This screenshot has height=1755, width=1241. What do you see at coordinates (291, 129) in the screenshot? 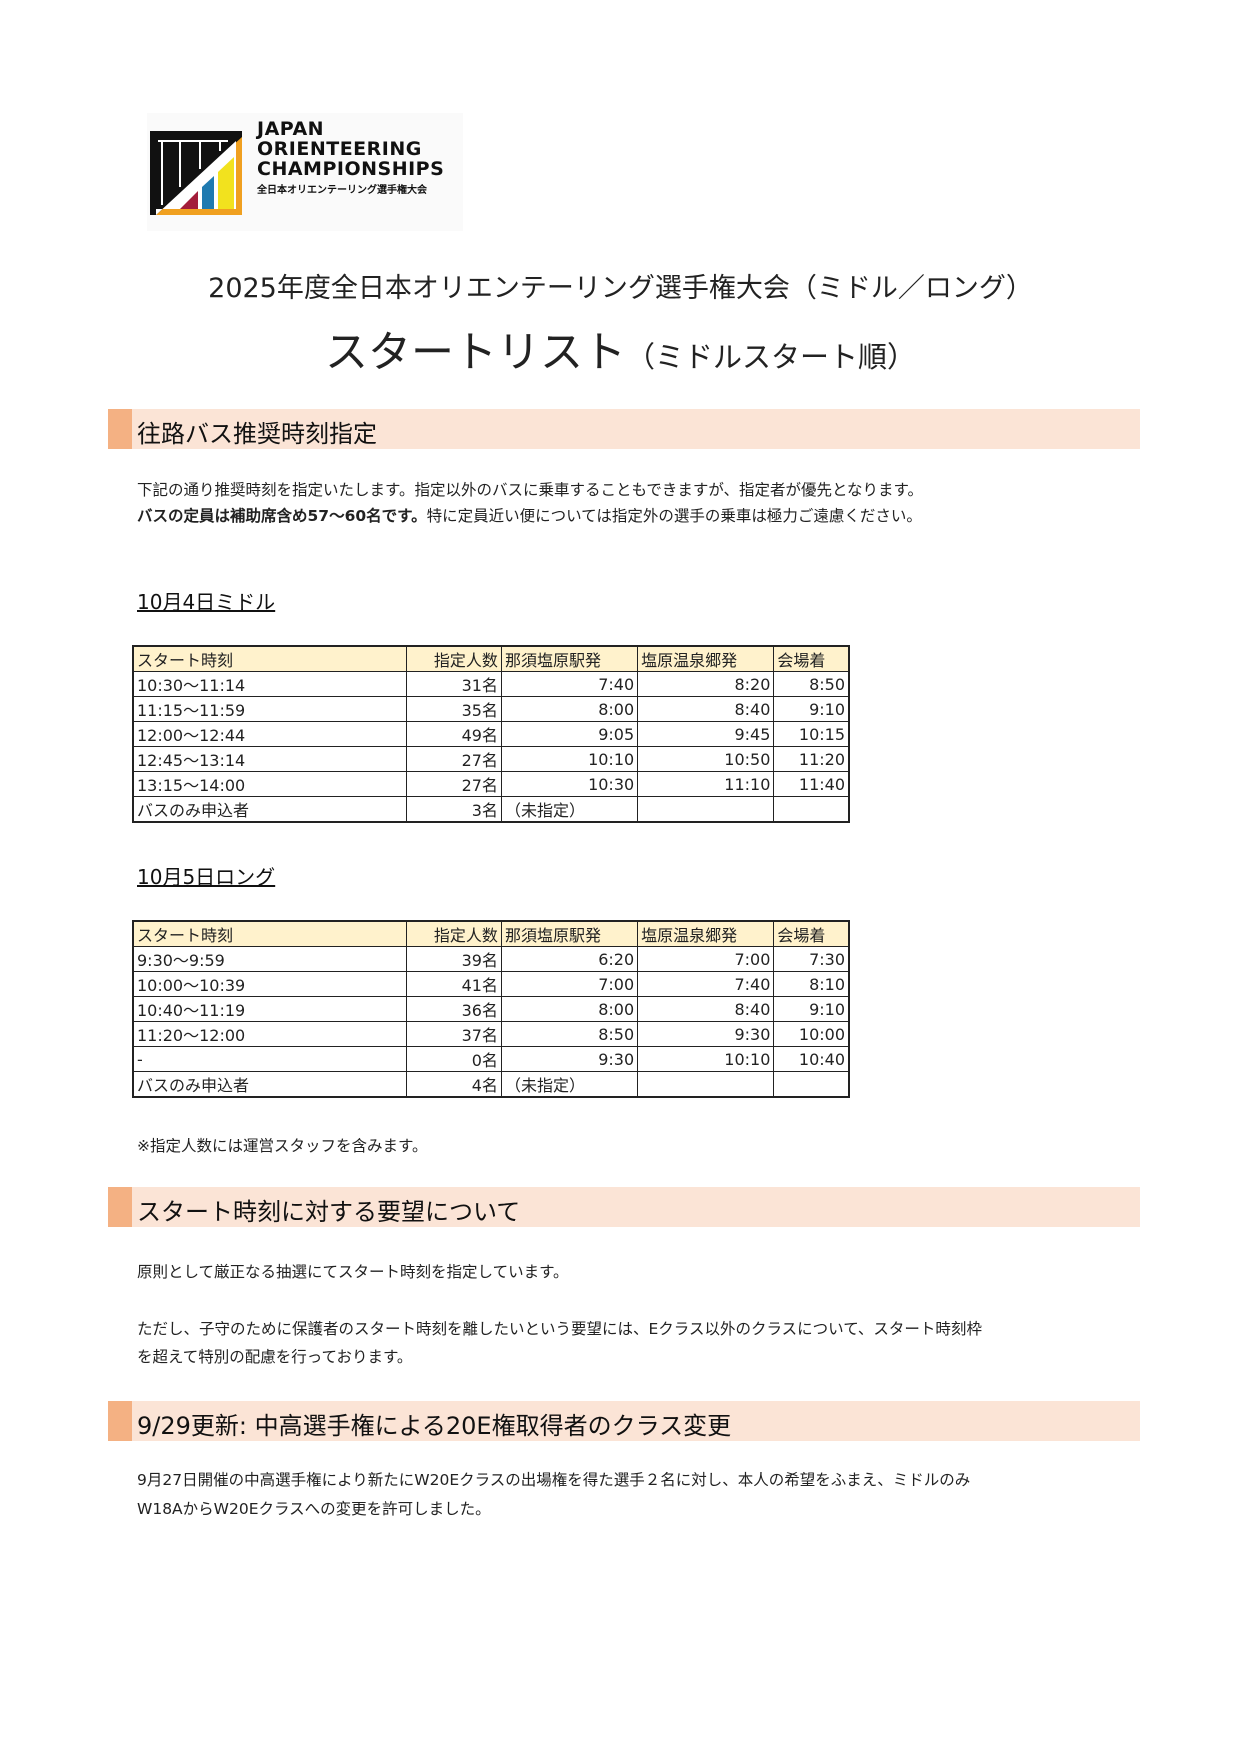
I see `logo-text-japan: JAPAN` at bounding box center [291, 129].